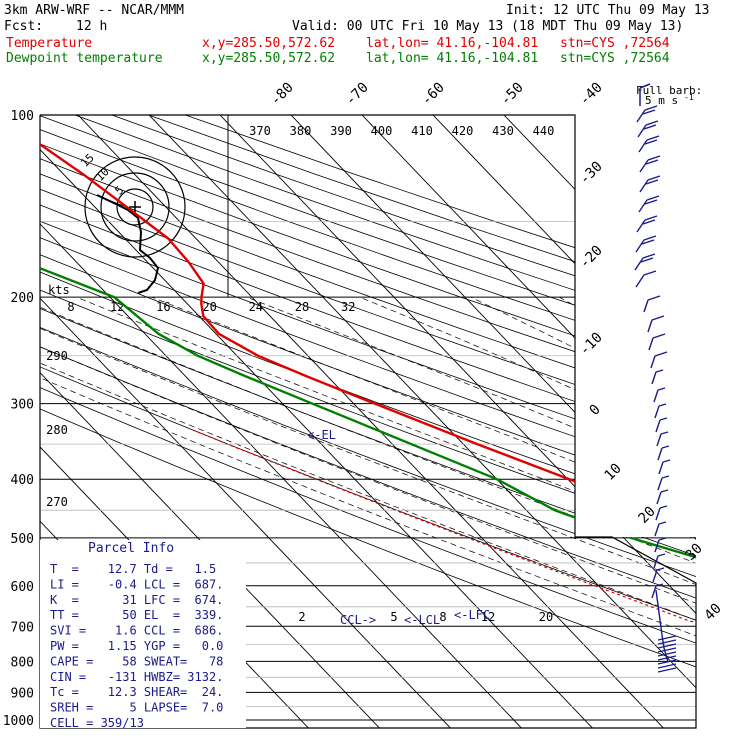  Describe the element at coordinates (488, 617) in the screenshot. I see `mixing-ratio-label: 12` at that location.